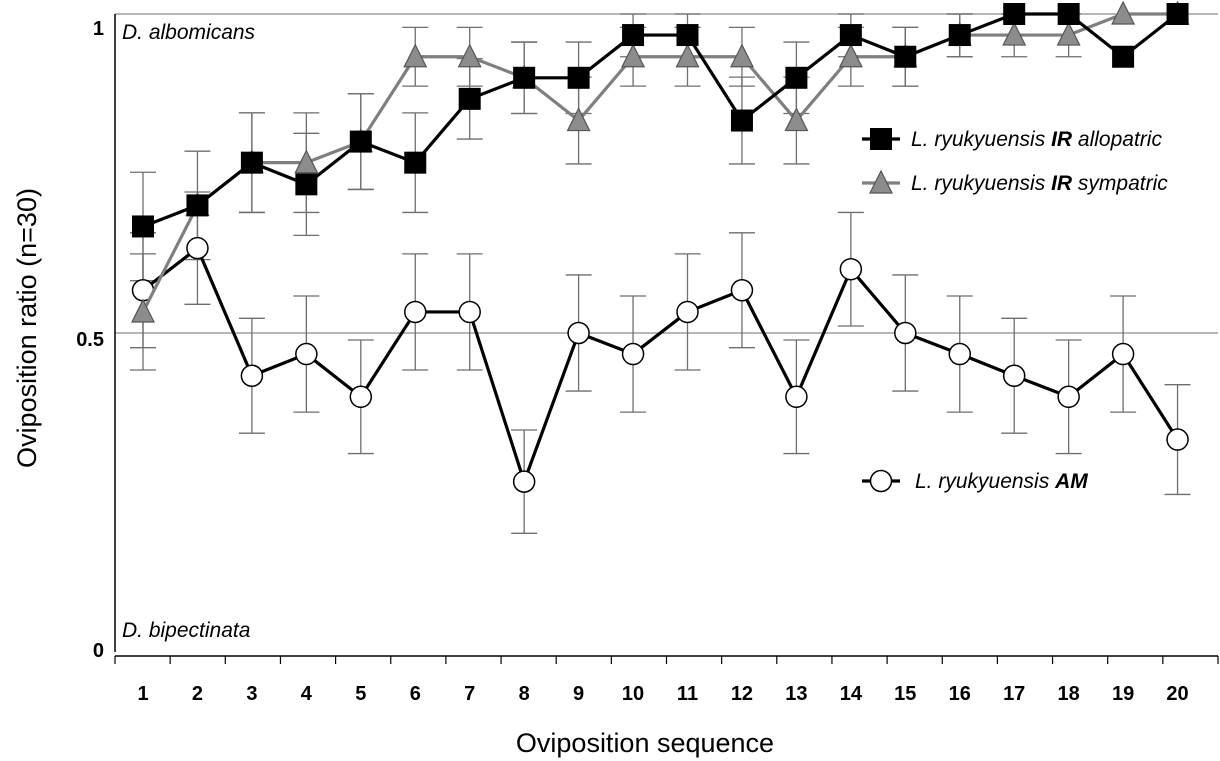 The image size is (1220, 761). What do you see at coordinates (1069, 694) in the screenshot?
I see `x-tick-label: 18` at bounding box center [1069, 694].